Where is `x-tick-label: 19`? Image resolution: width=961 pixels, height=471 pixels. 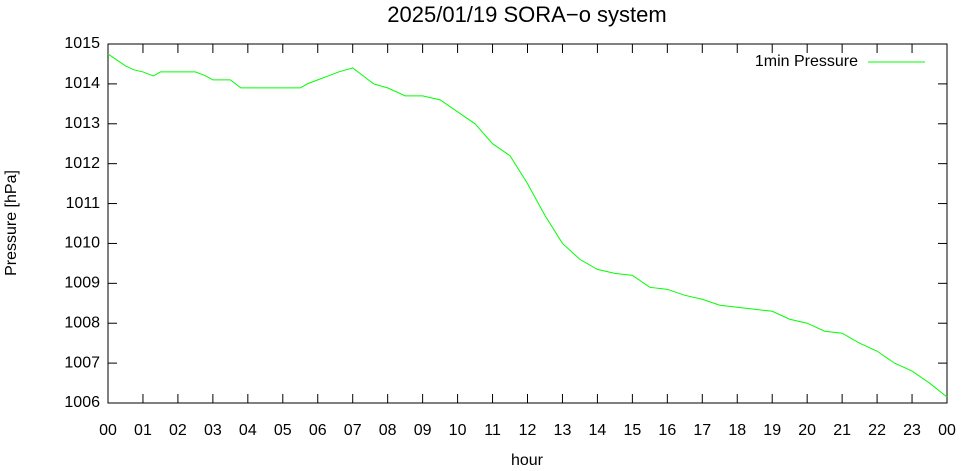
x-tick-label: 19 is located at coordinates (772, 430).